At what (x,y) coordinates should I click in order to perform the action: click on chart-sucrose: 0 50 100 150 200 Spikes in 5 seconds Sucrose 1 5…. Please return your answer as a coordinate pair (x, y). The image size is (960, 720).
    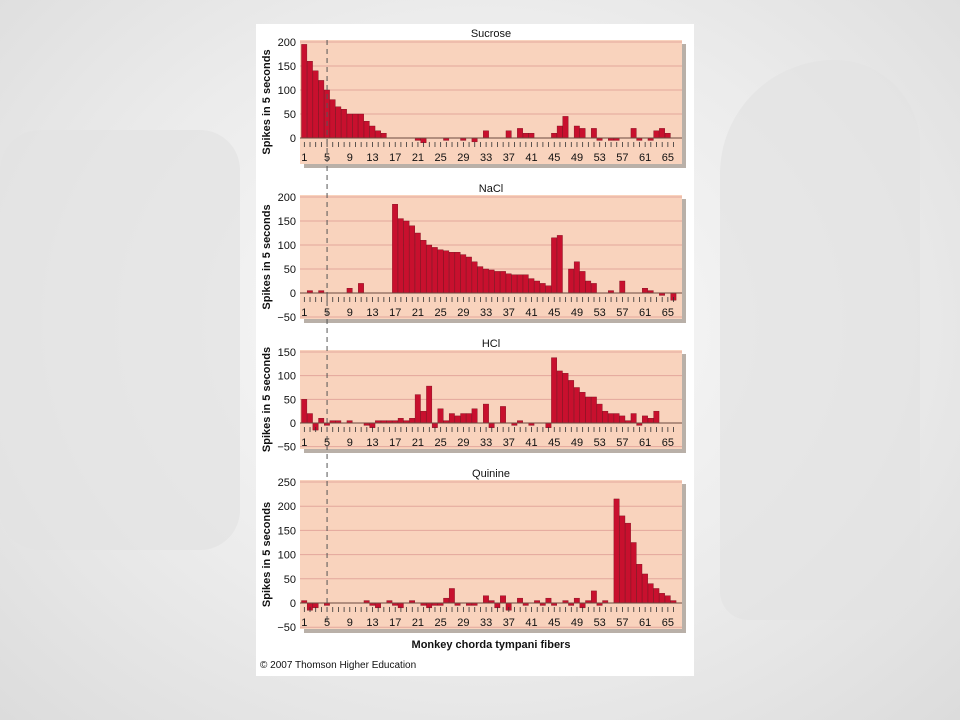
    Looking at the image, I should click on (473, 98).